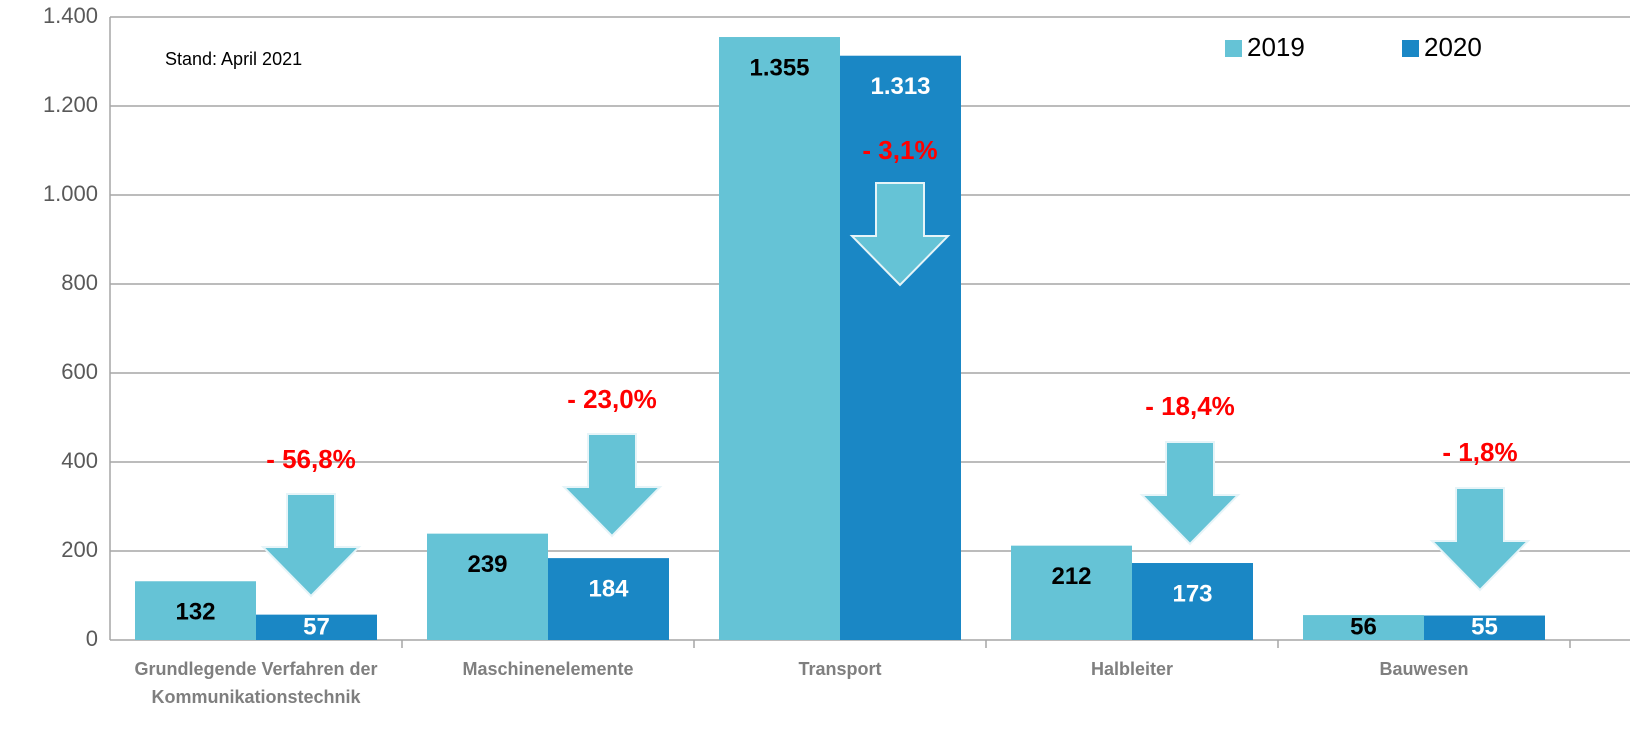  I want to click on data-label: 57, so click(316, 626).